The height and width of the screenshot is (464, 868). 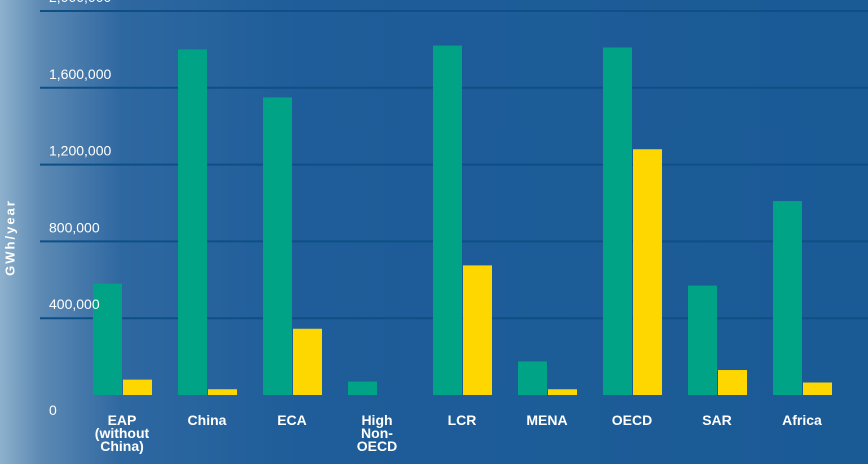 What do you see at coordinates (462, 420) in the screenshot?
I see `x-category-label: LCR` at bounding box center [462, 420].